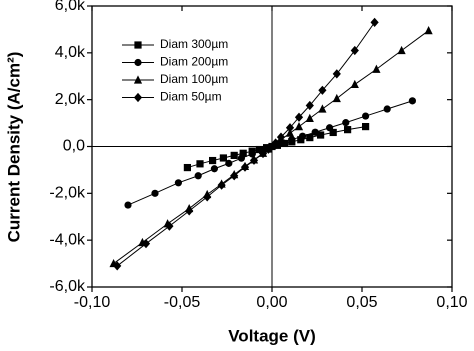 The image size is (474, 351). I want to click on legend-label: Diam 50µm, so click(191, 97).